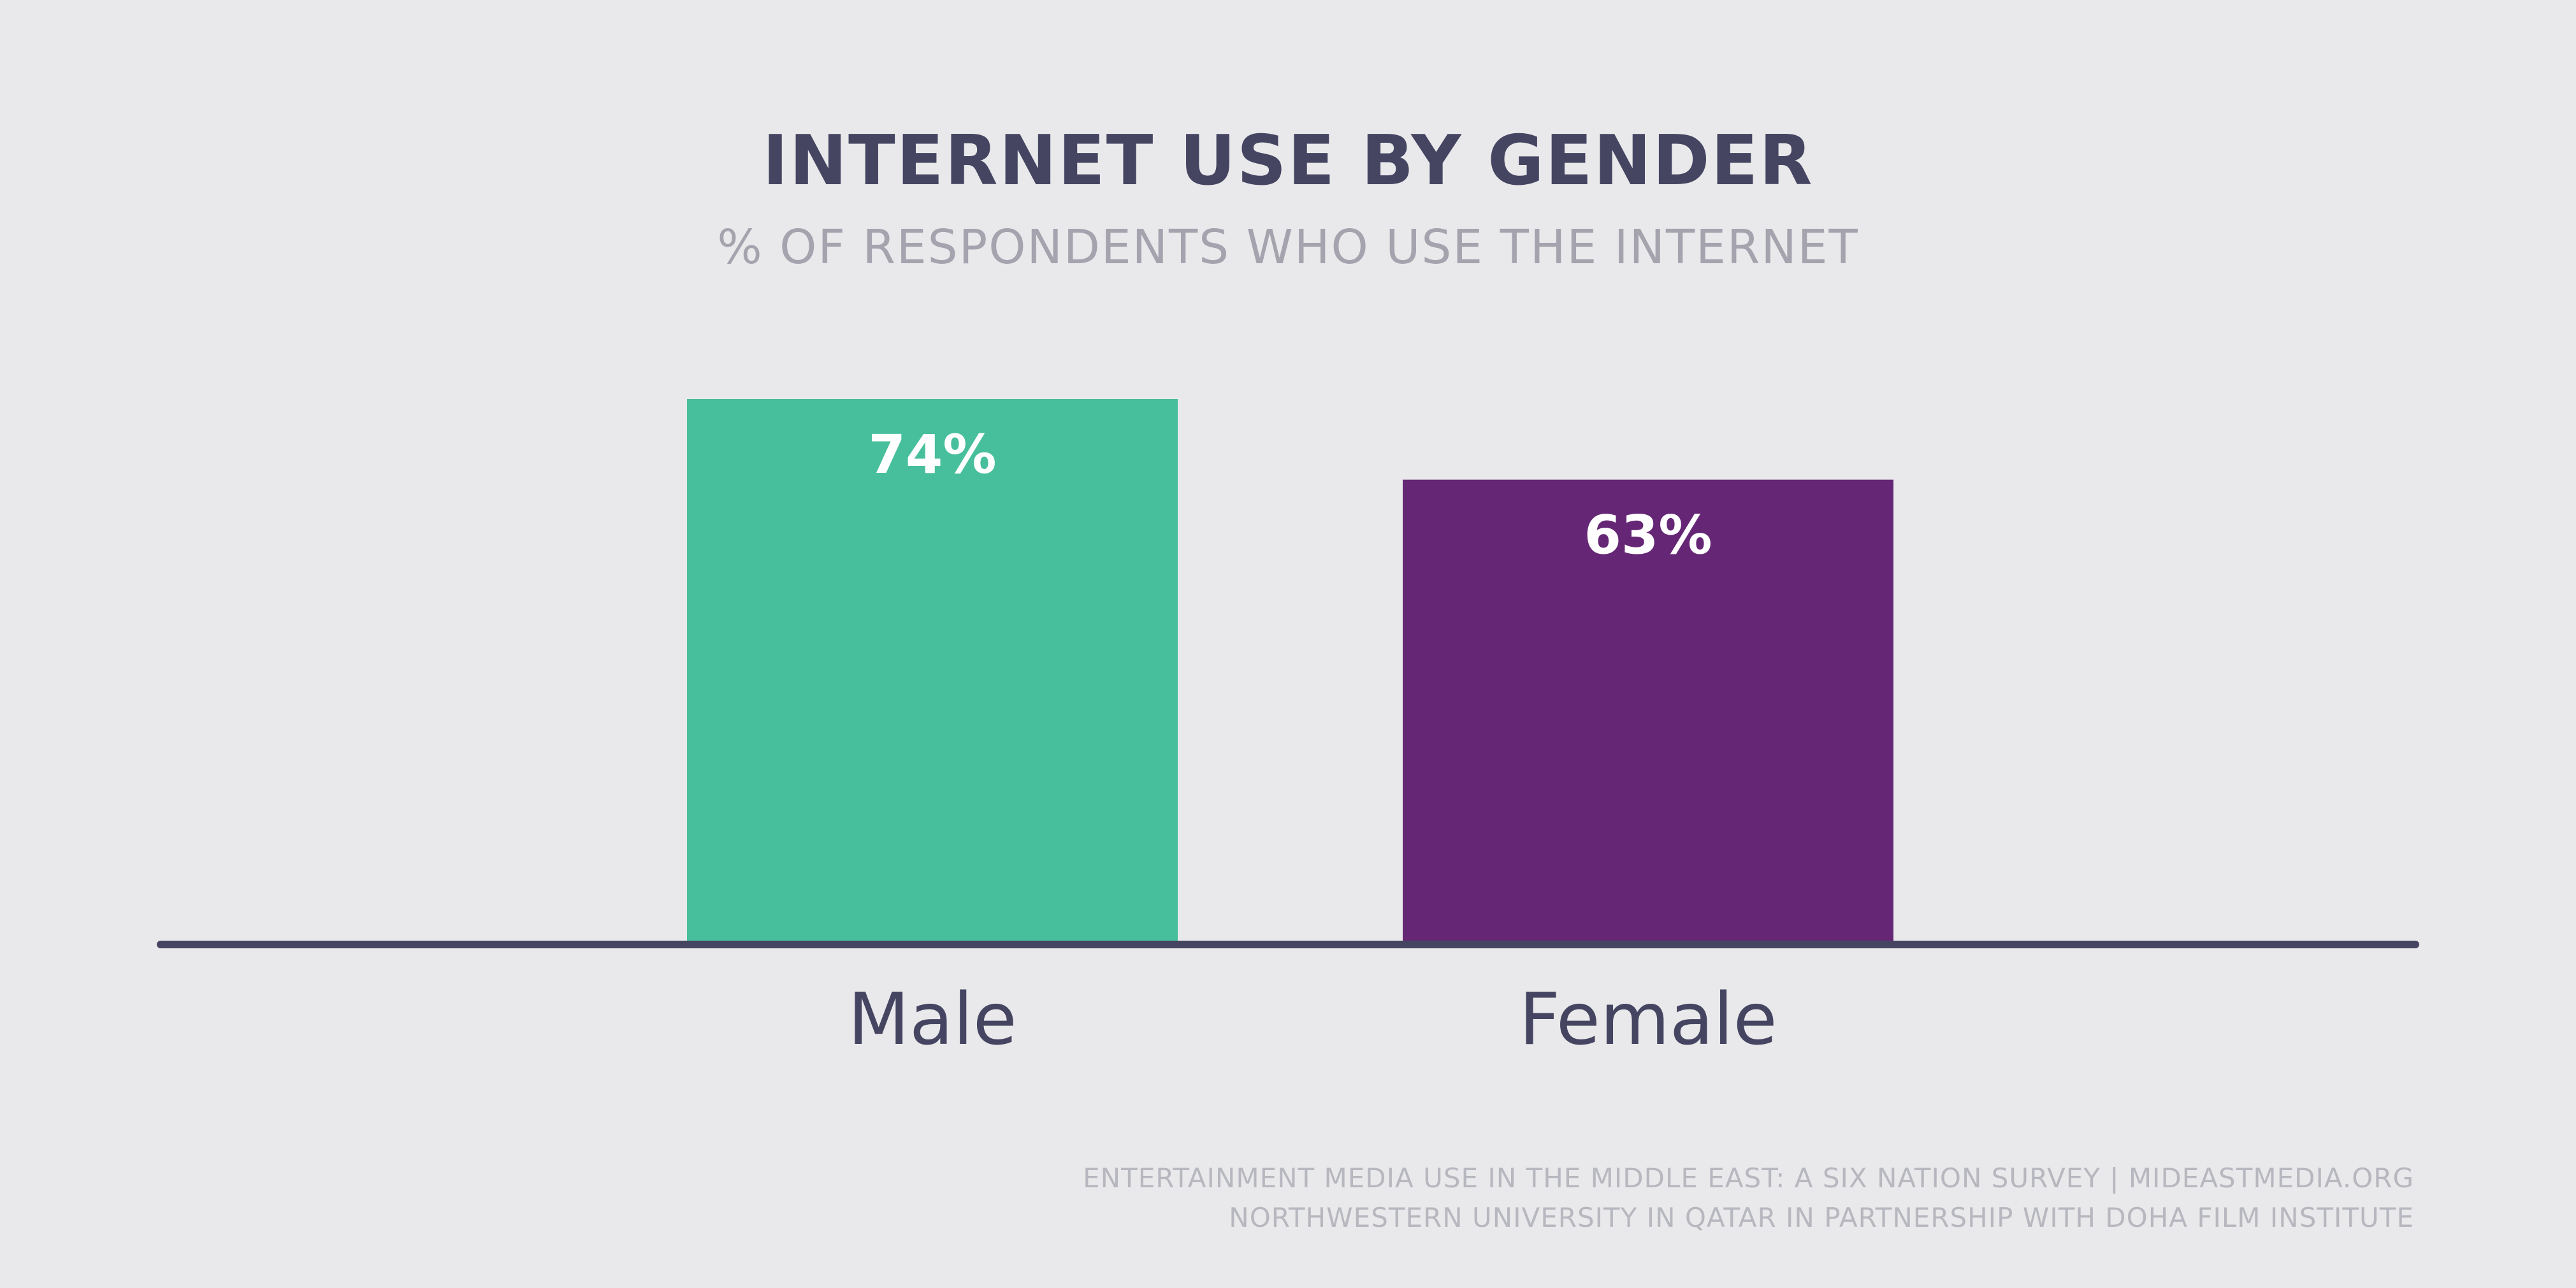  Describe the element at coordinates (1288, 161) in the screenshot. I see `chart-title: INTERNET USE BY GENDER` at that location.